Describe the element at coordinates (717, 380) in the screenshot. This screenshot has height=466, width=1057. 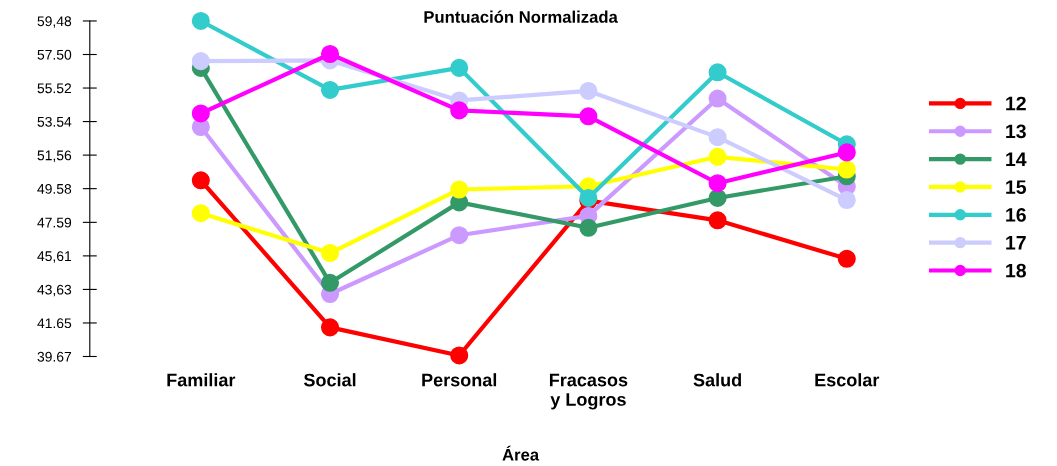
I see `x-tick-label: Salud` at that location.